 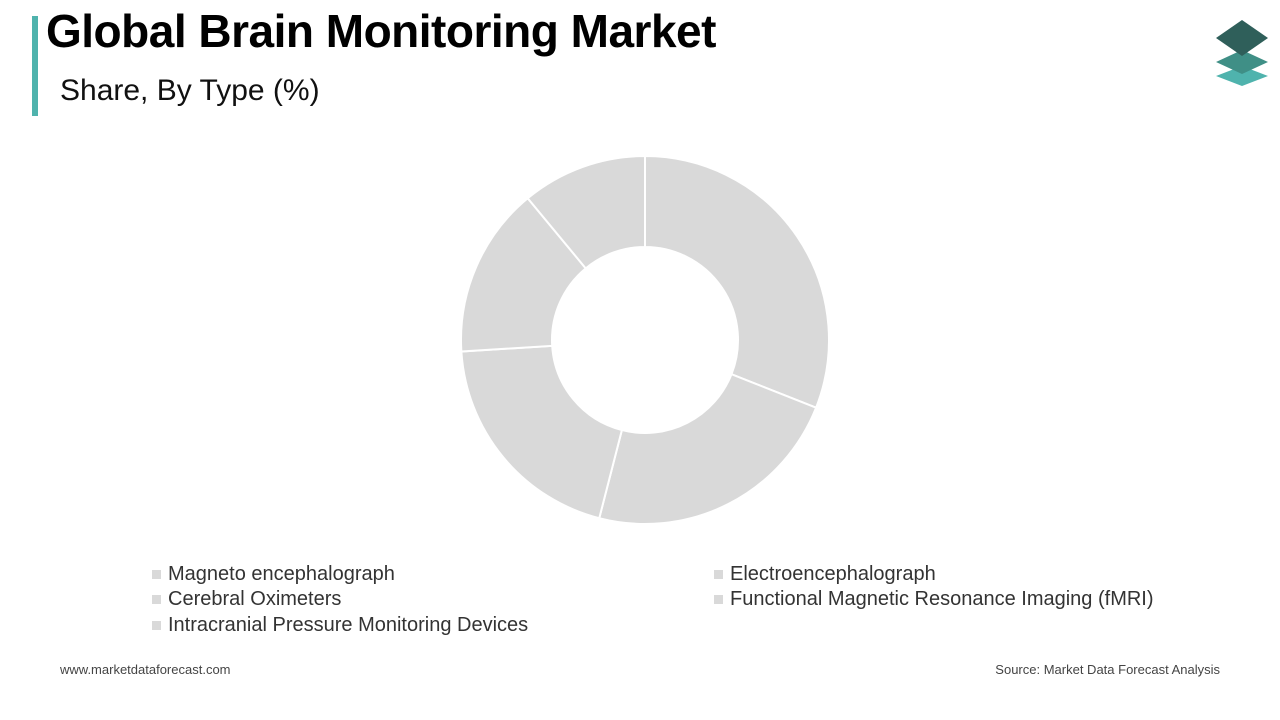 I want to click on legend-item-intracranial-pressure-monitoring-devices: Intracranial Pressure Monitoring Devices, so click(x=340, y=625).